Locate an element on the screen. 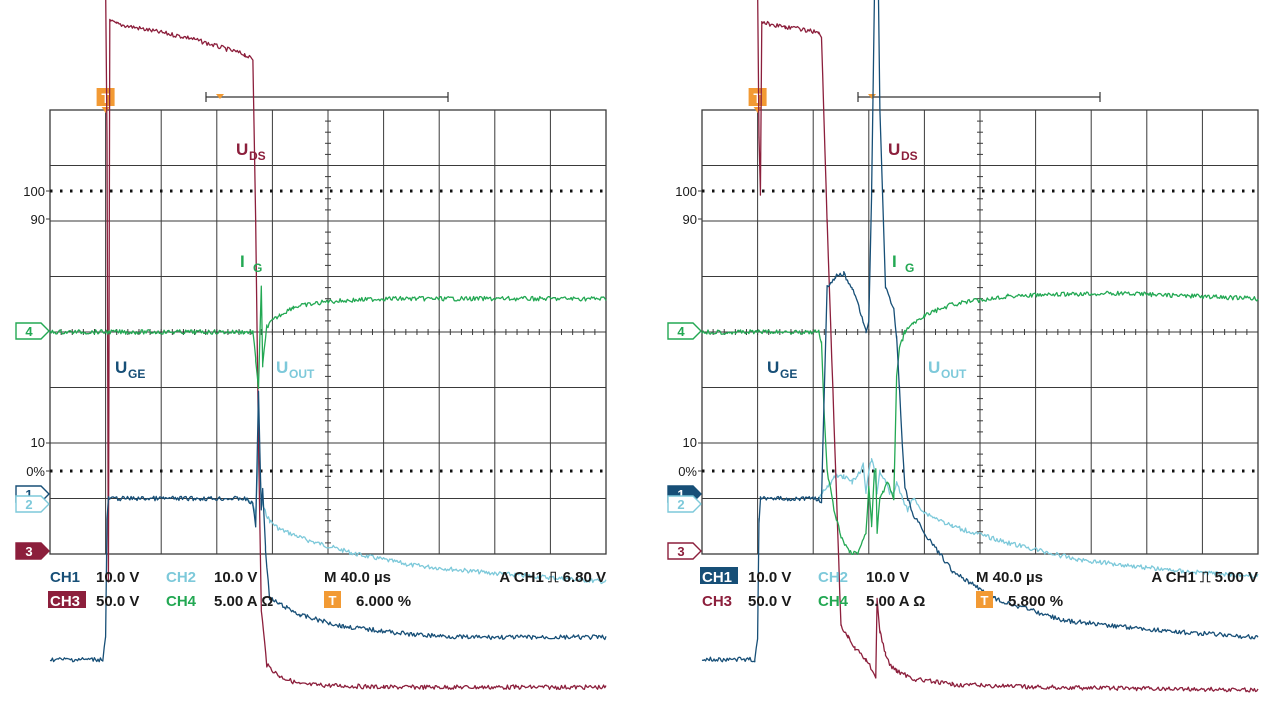 Image resolution: width=1280 pixels, height=720 pixels. readout-trigger-position: 6.000 % is located at coordinates (383, 601).